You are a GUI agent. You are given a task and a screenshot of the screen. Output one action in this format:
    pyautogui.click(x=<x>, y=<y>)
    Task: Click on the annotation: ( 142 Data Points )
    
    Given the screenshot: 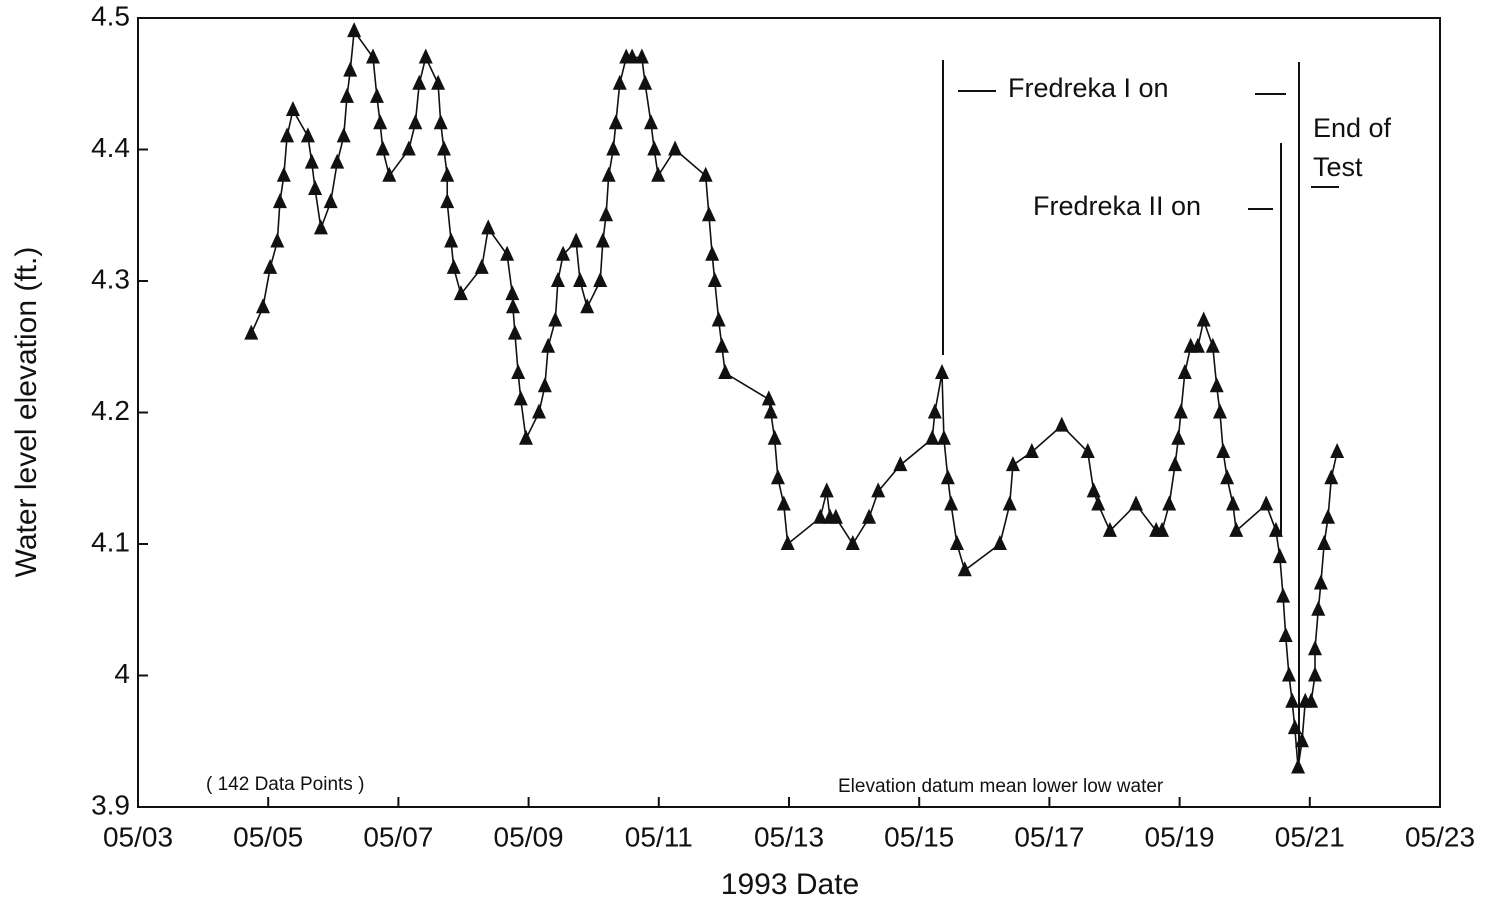 What is the action you would take?
    pyautogui.click(x=285, y=784)
    